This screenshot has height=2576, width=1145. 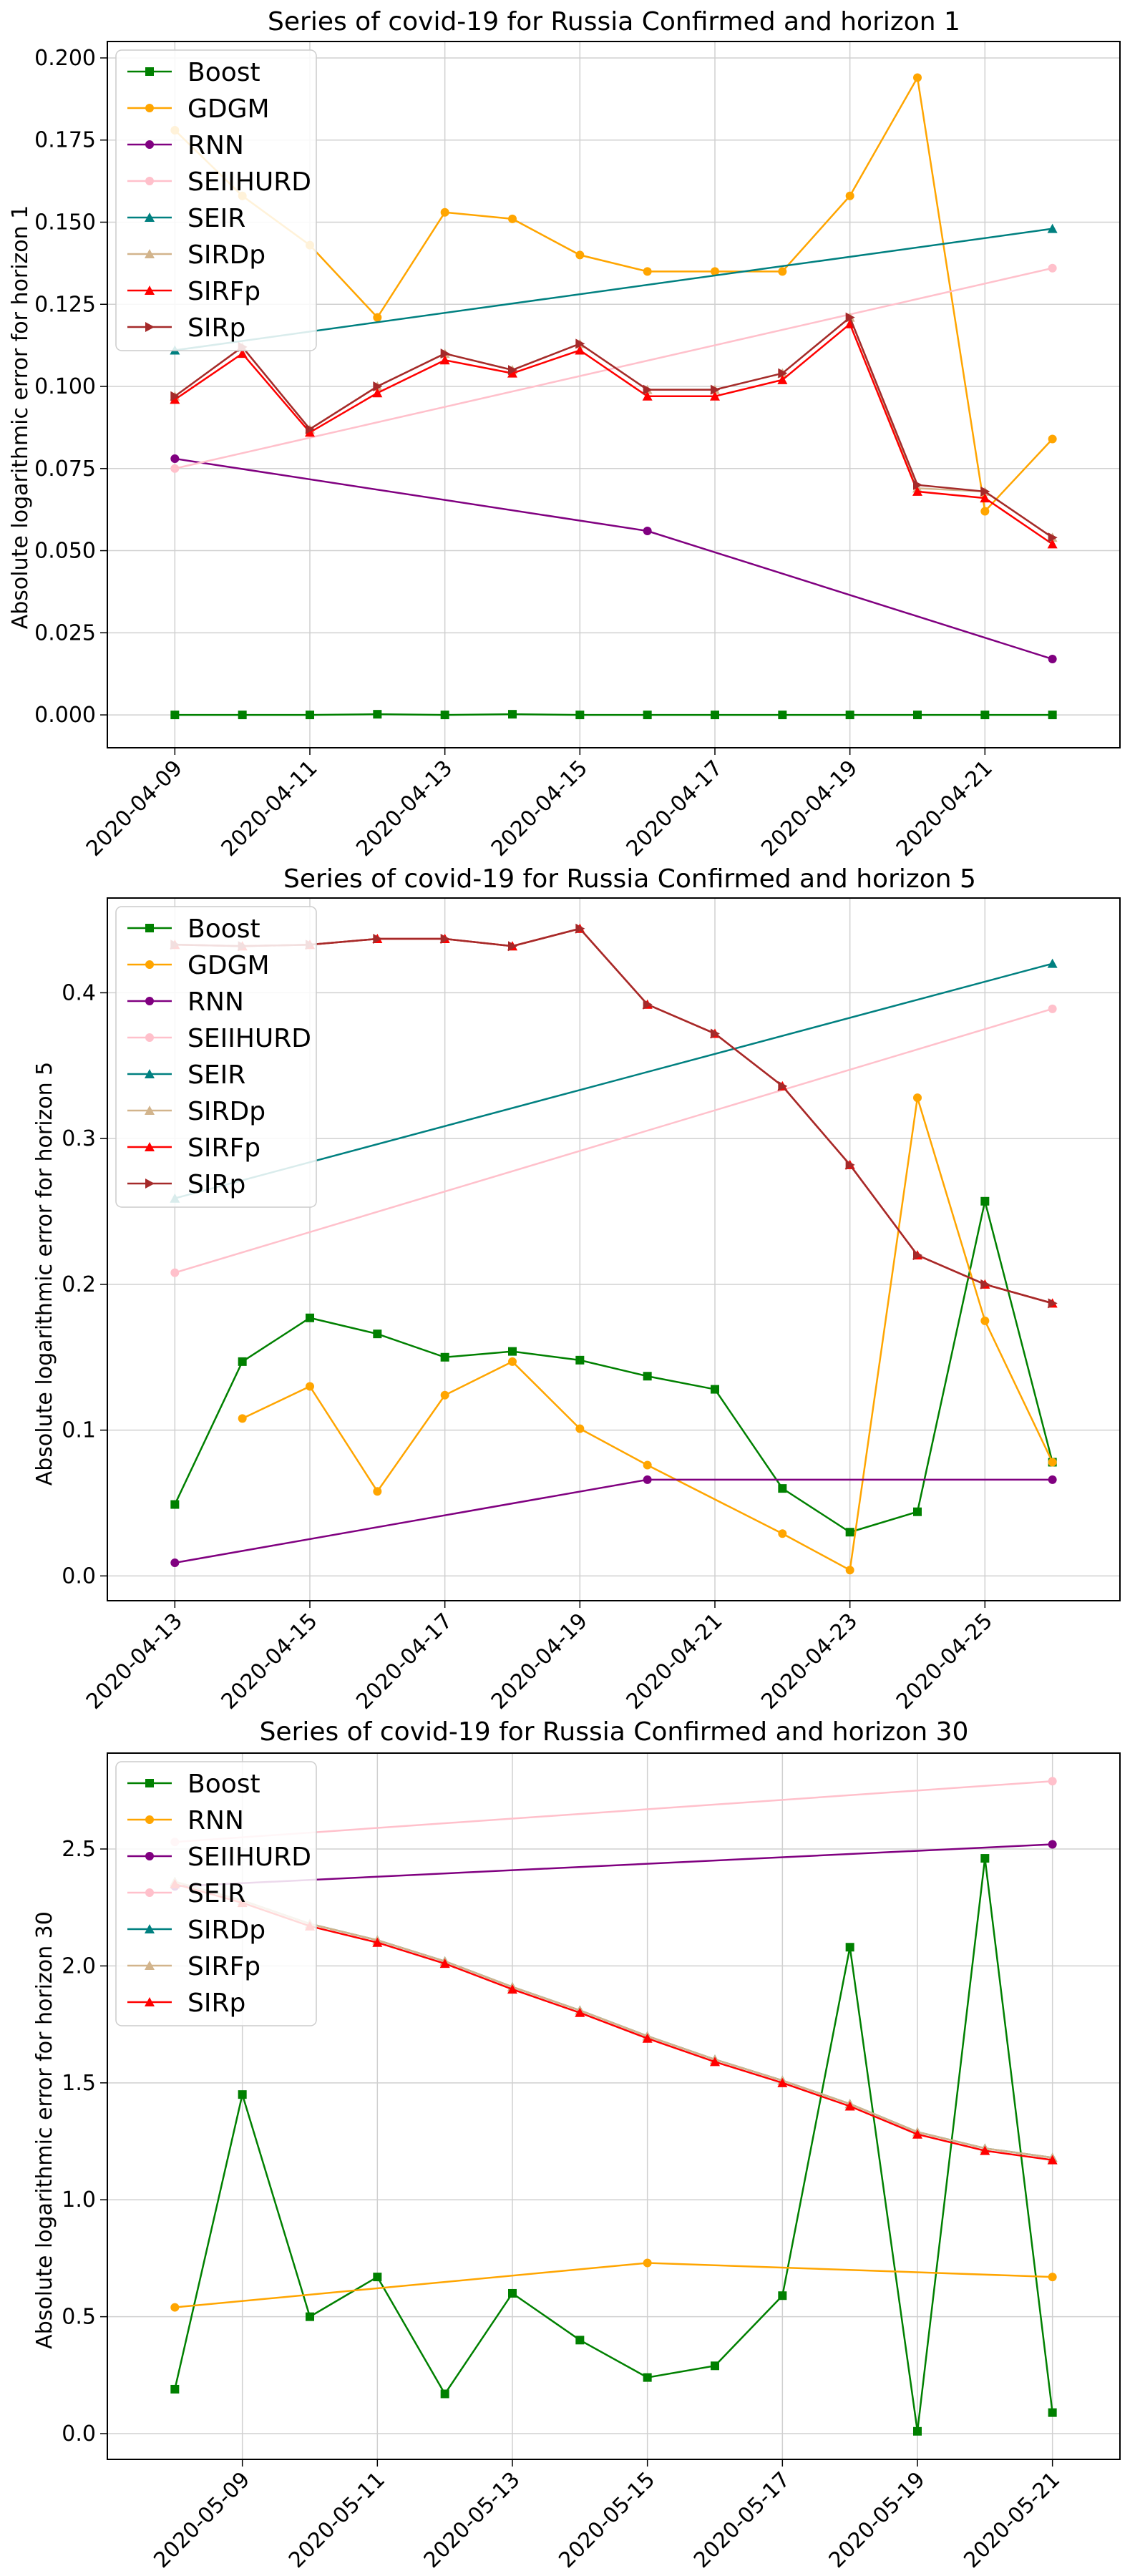 I want to click on series-seiihurd, so click(x=613, y=1140).